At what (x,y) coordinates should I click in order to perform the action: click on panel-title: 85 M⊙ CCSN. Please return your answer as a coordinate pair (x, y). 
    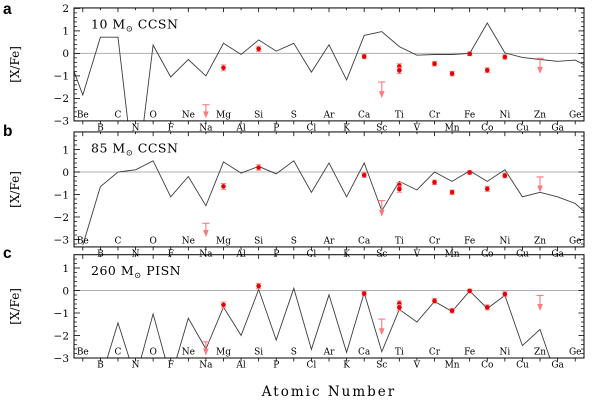
    Looking at the image, I should click on (134, 149).